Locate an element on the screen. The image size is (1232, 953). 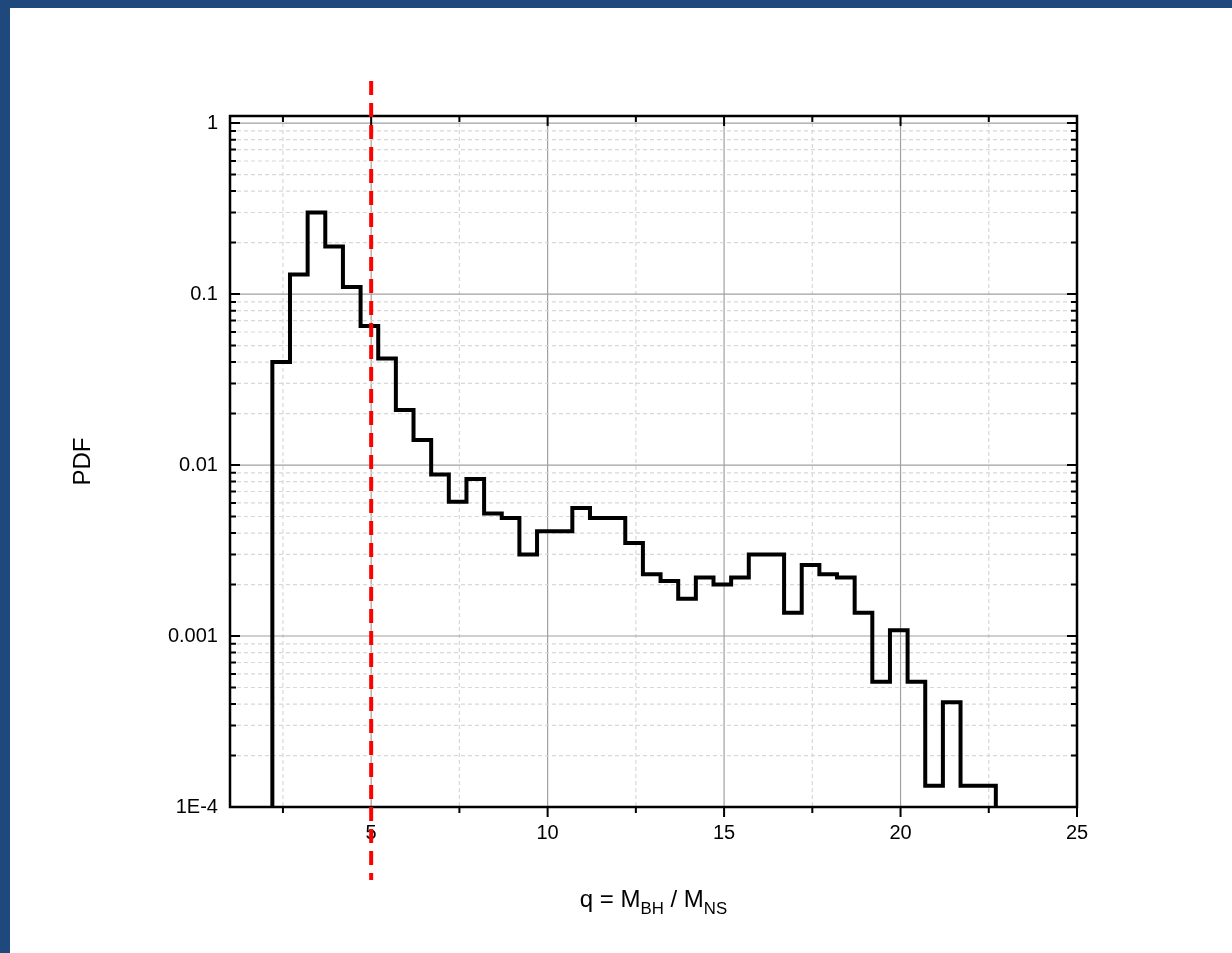
y-axis-title: PDF is located at coordinates (81, 461).